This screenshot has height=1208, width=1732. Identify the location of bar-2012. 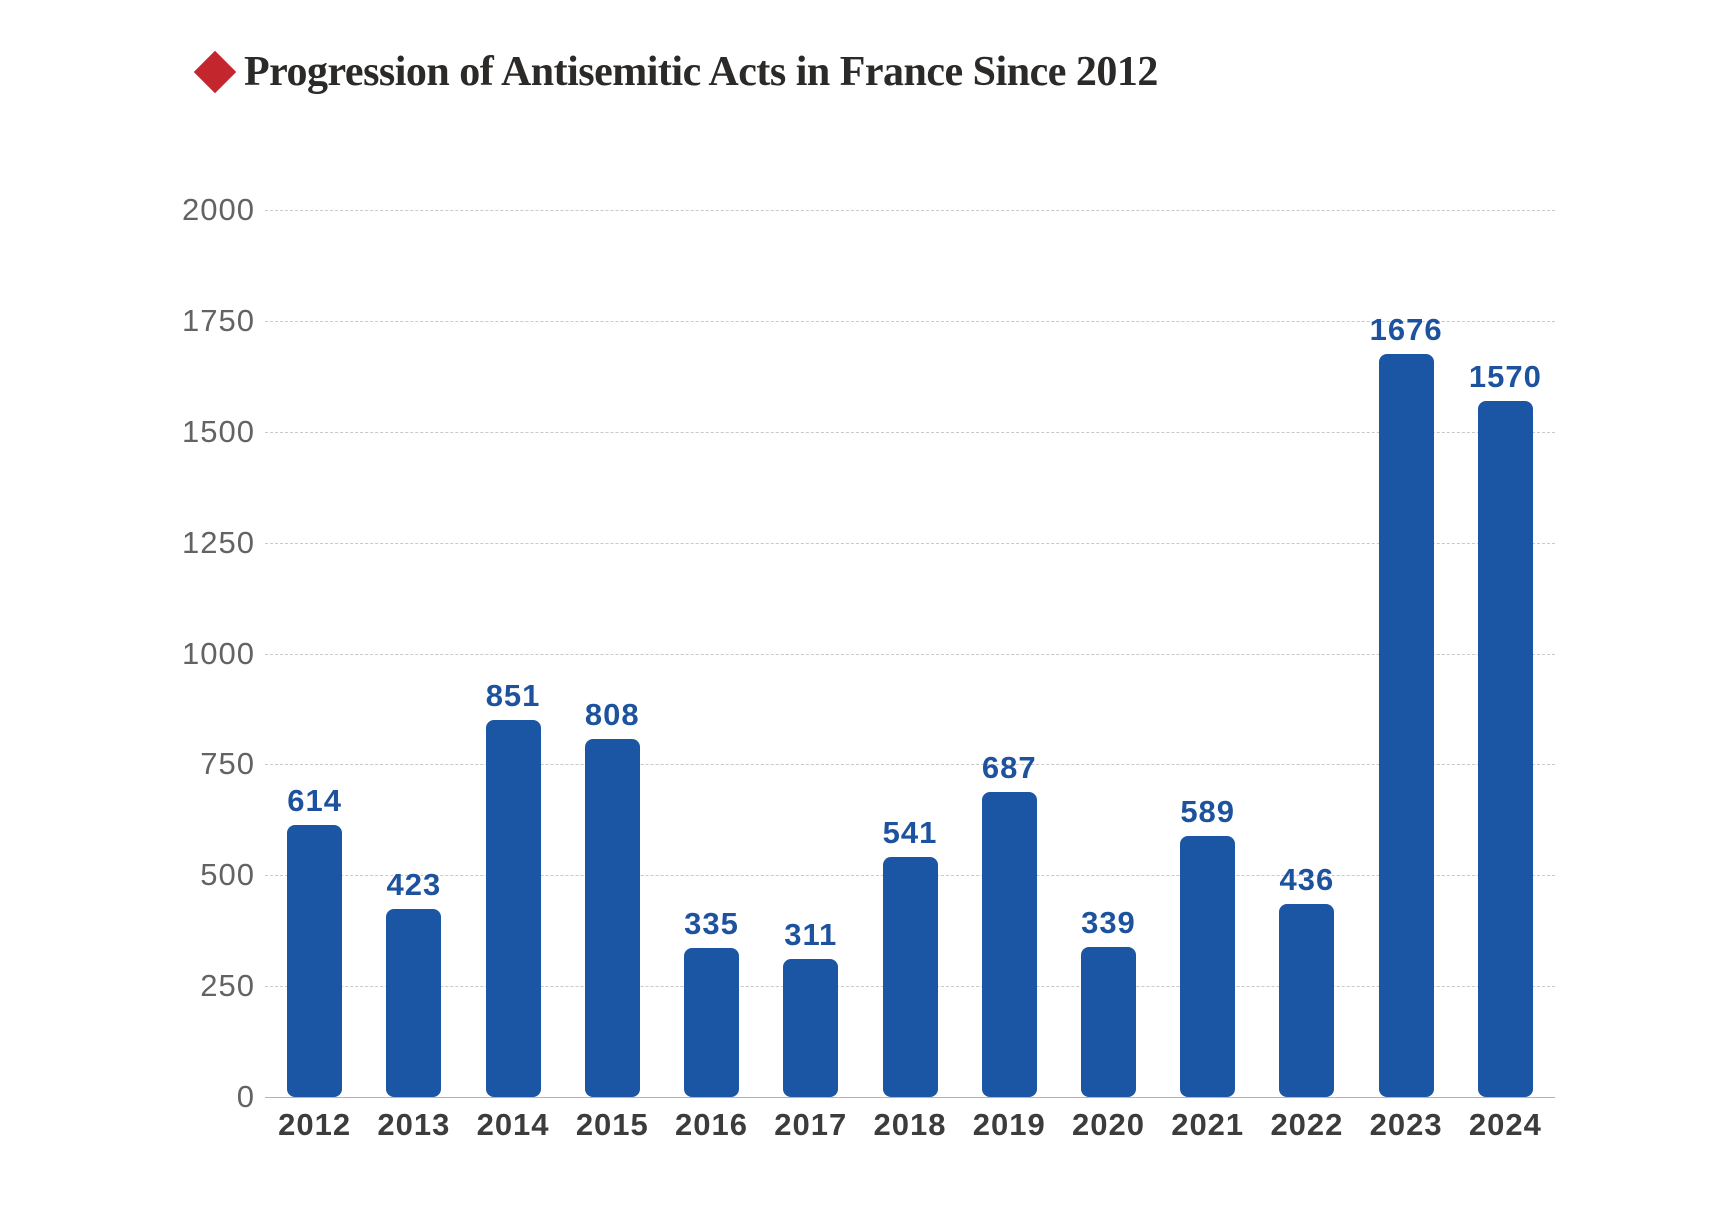
(315, 960).